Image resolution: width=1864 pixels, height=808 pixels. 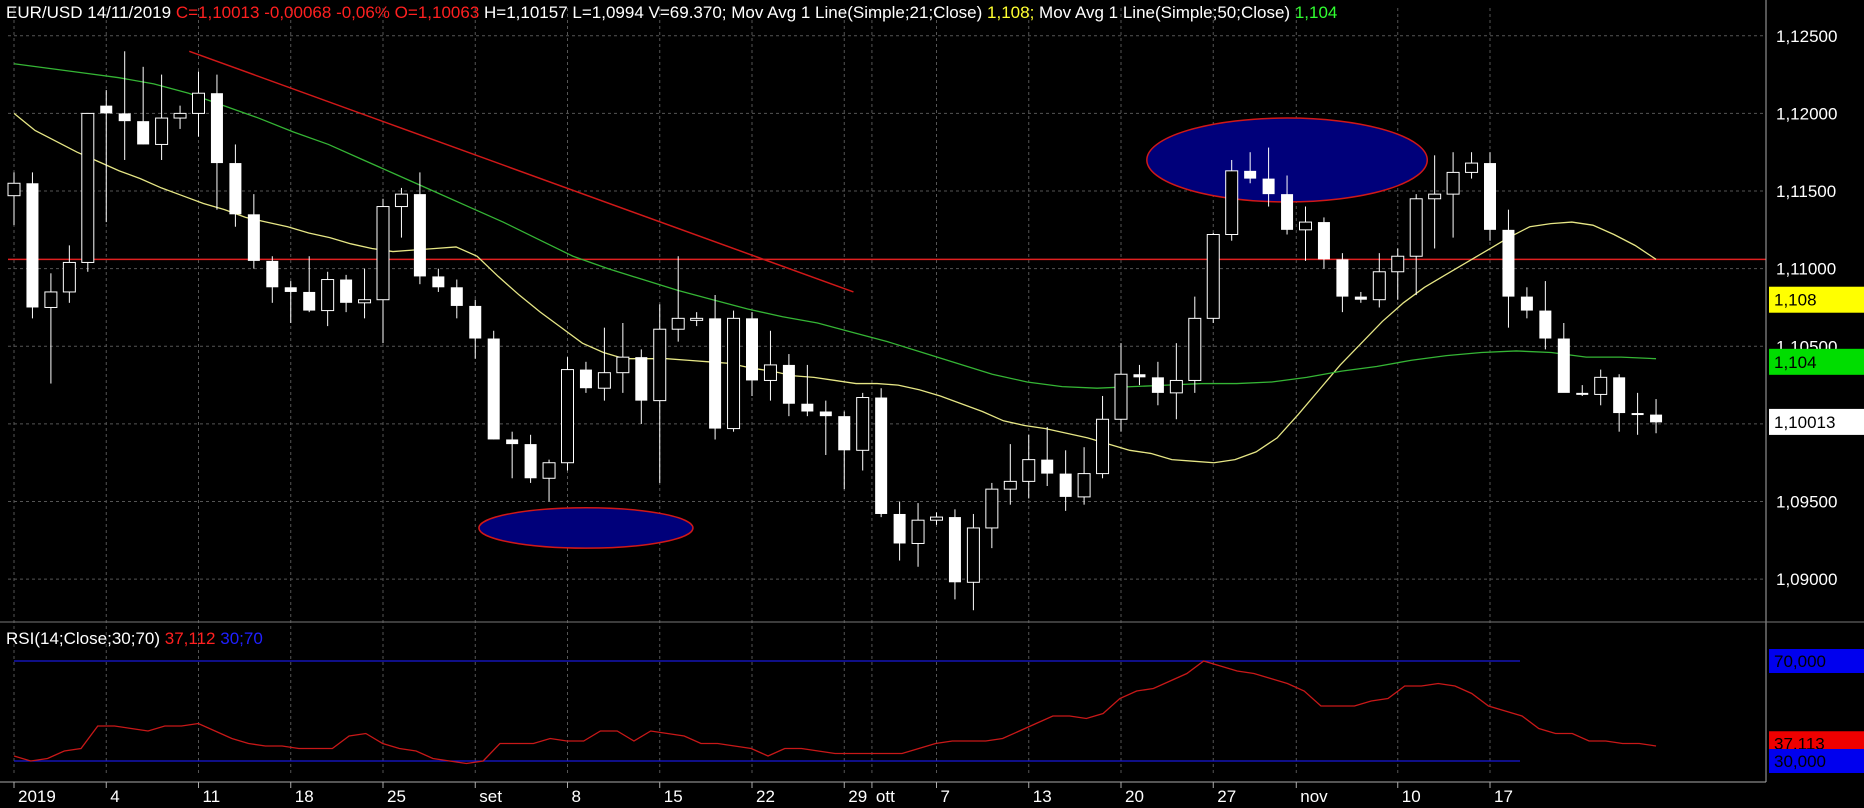 I want to click on header-high: H=1,10157, so click(x=526, y=12).